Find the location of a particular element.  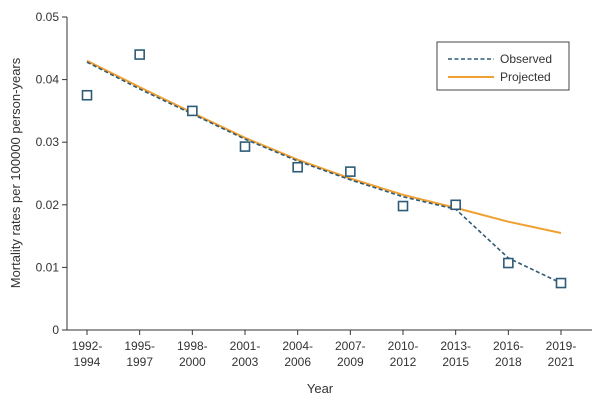

legend: Observed Projected is located at coordinates (503, 66).